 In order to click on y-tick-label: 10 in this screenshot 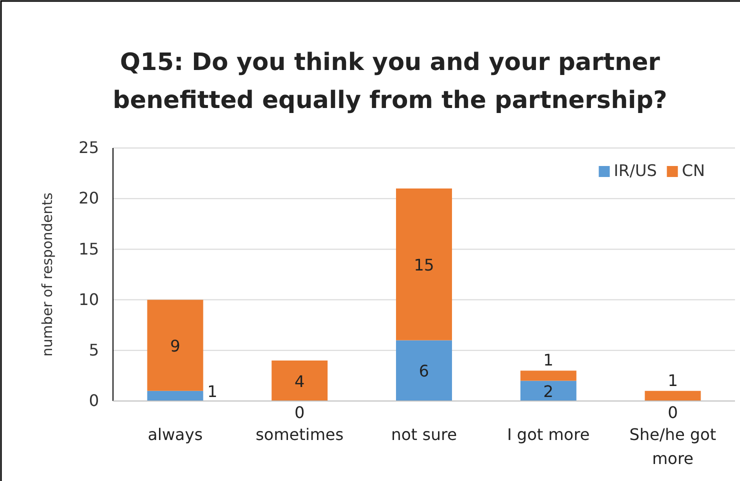, I will do `click(88, 299)`.